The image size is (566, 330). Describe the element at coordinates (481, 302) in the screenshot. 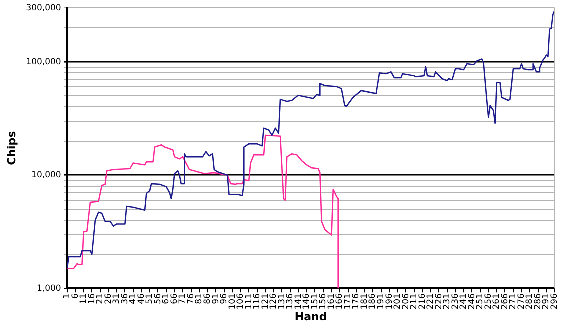

I see `x-tick-label: 251` at that location.